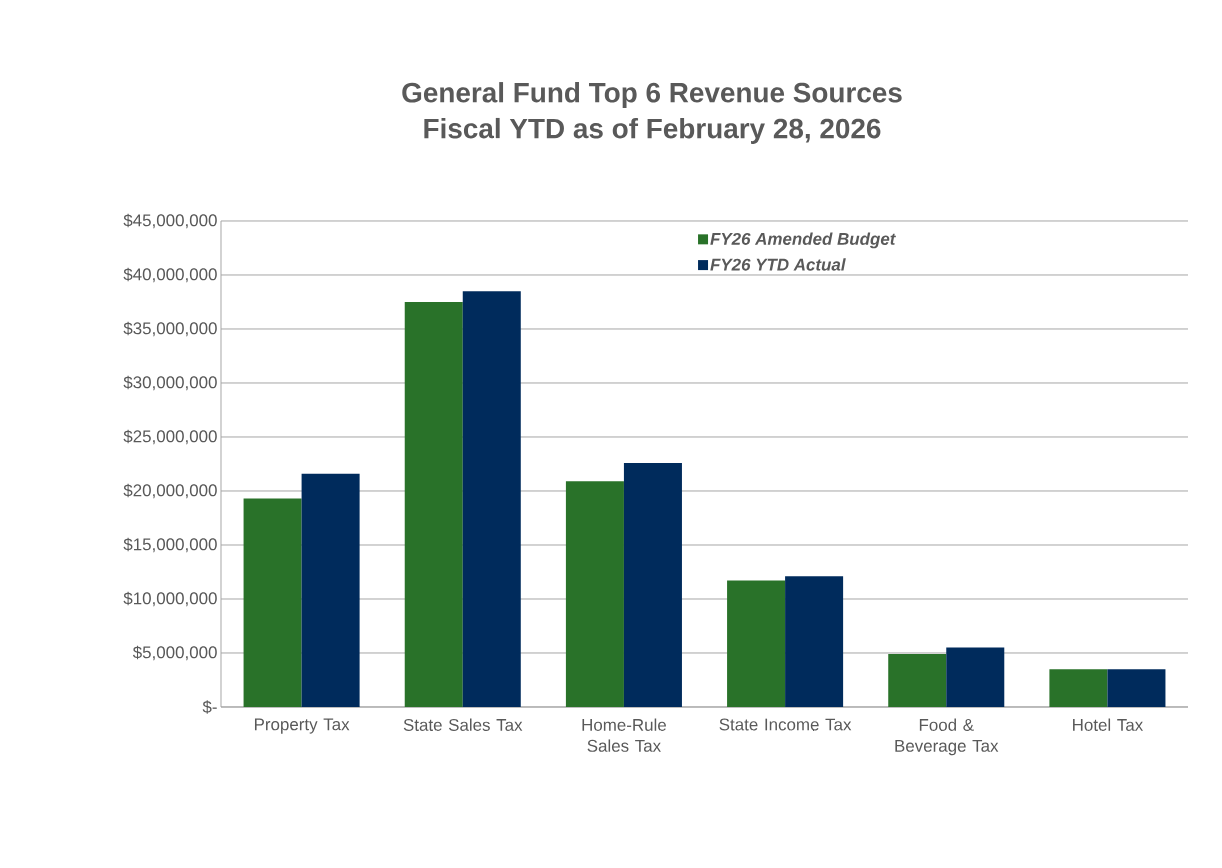 Image resolution: width=1222 pixels, height=868 pixels. I want to click on x-tick-label: Food & Beverage Tax, so click(947, 737).